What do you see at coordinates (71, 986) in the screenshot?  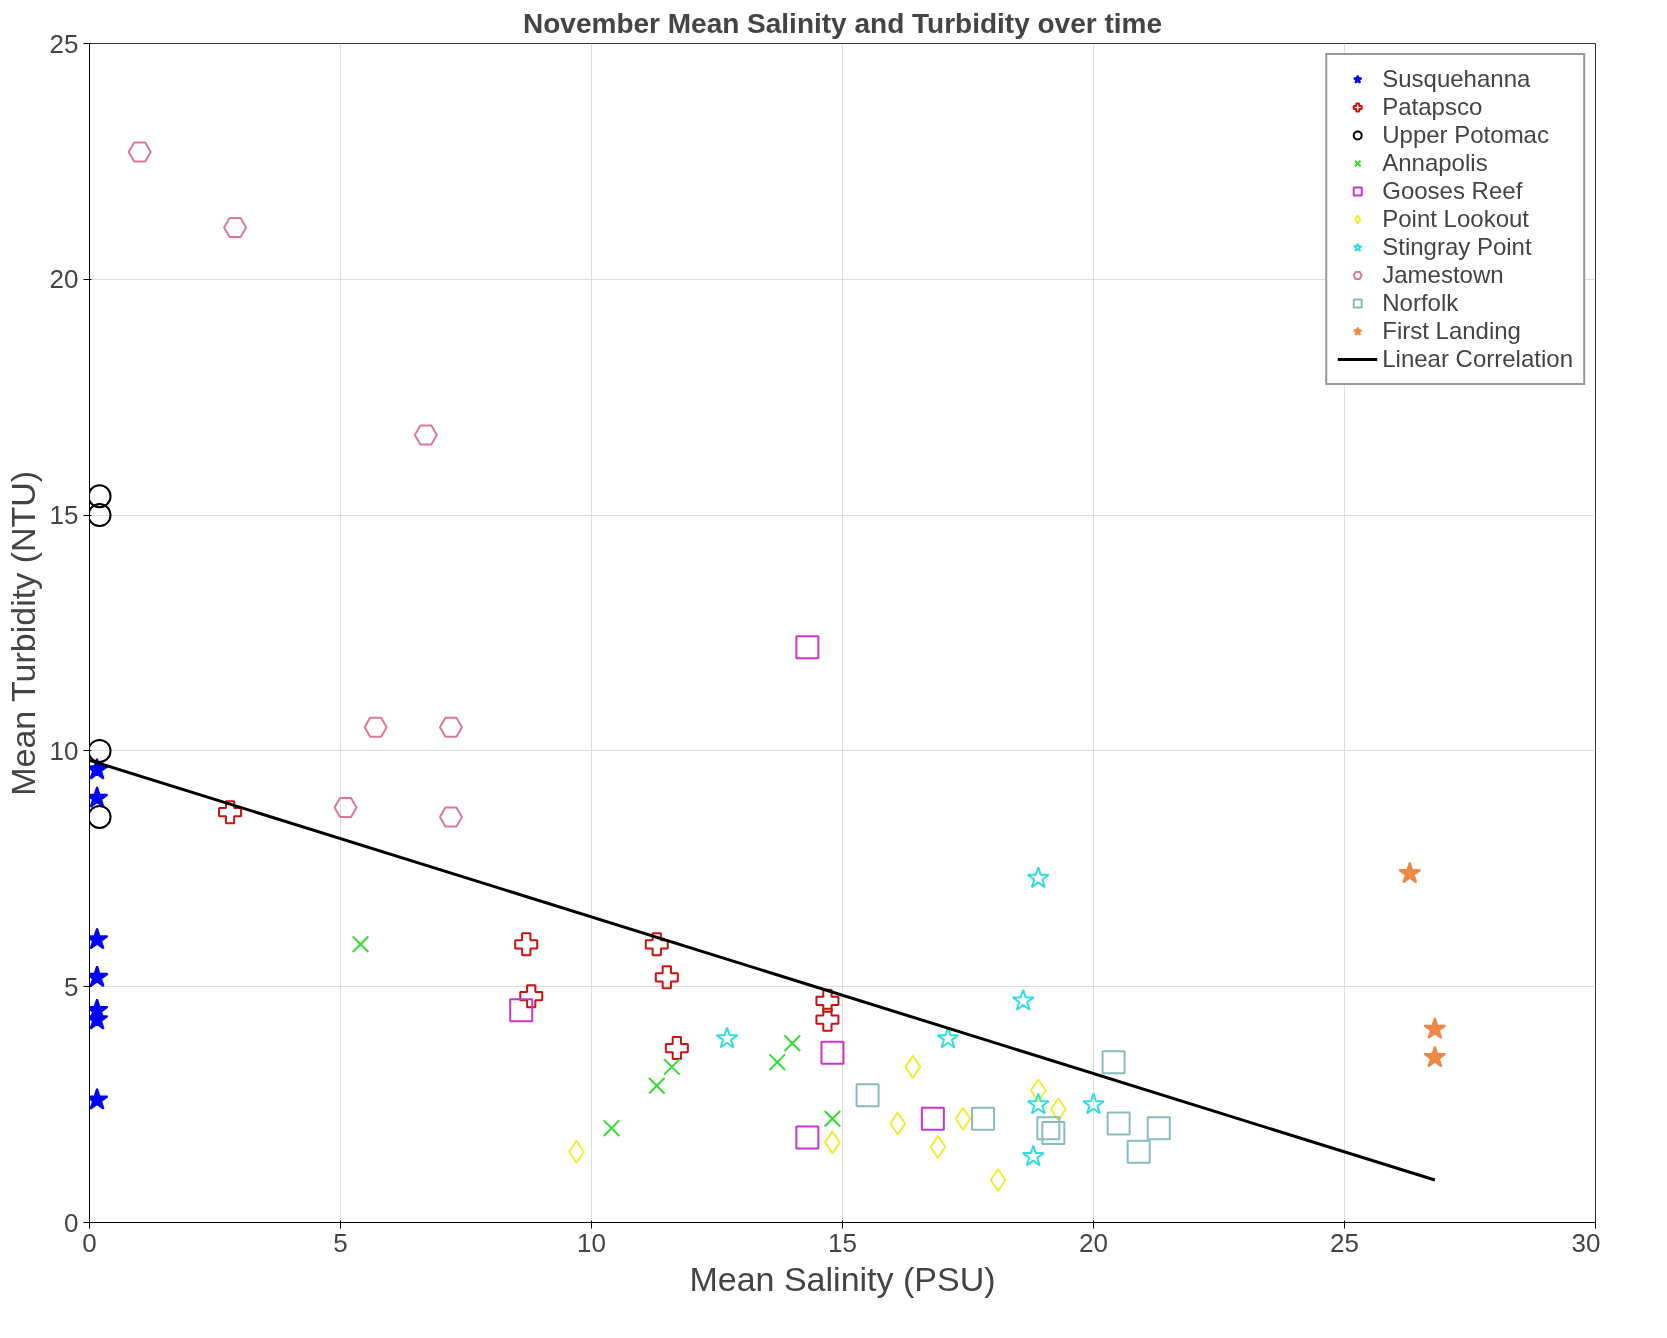 I see `y-tick-label: 5` at bounding box center [71, 986].